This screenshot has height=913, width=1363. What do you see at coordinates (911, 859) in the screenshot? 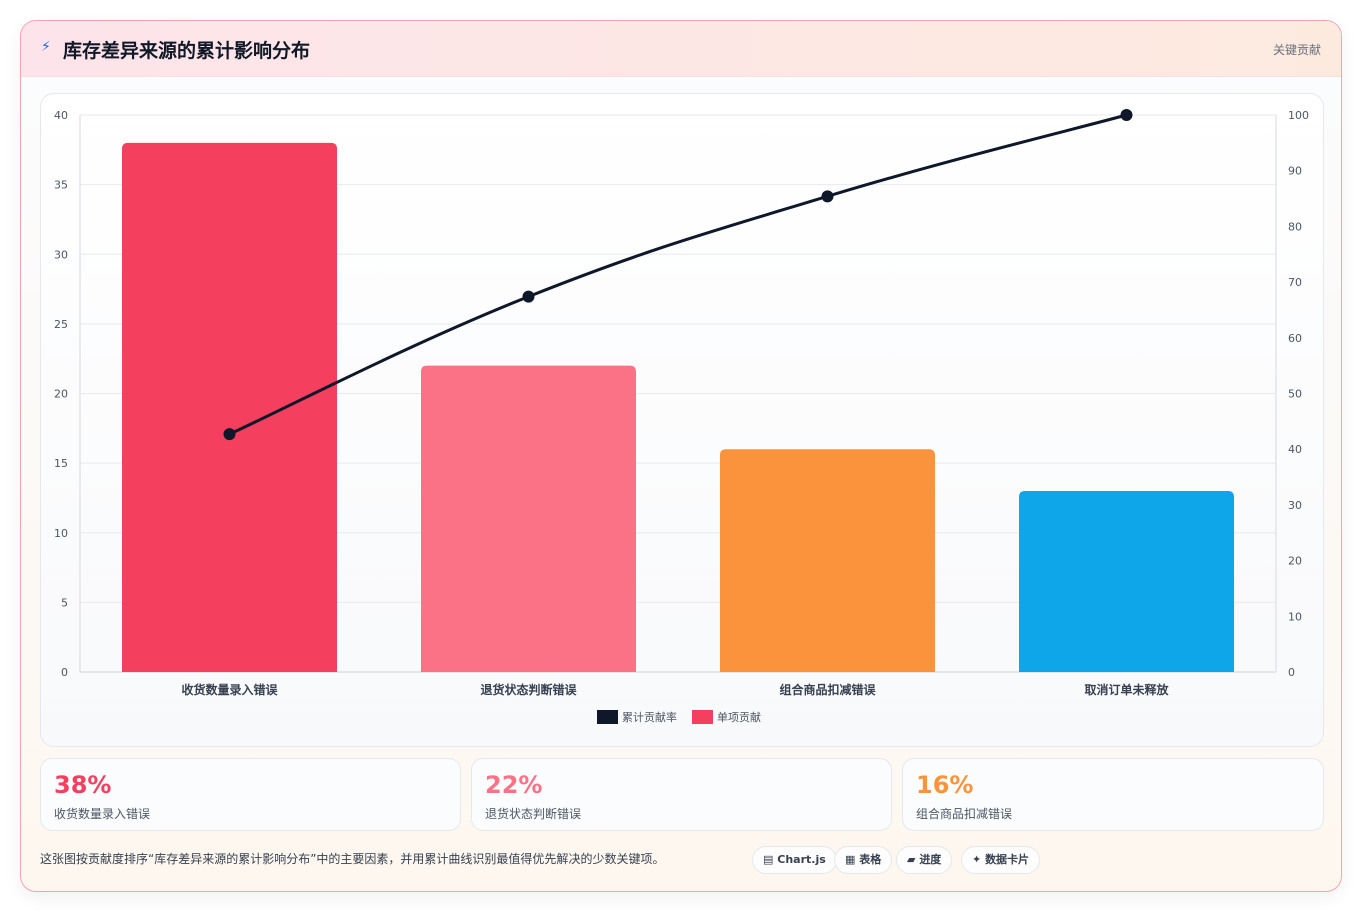
I see `progress-icon: ▰` at bounding box center [911, 859].